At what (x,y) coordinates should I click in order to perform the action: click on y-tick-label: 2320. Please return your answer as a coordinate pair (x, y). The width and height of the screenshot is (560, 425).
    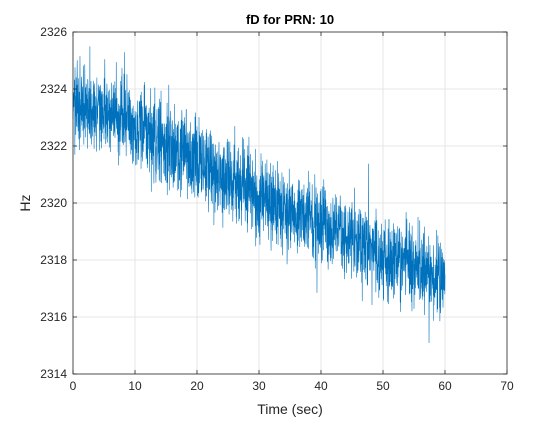
    Looking at the image, I should click on (53, 203).